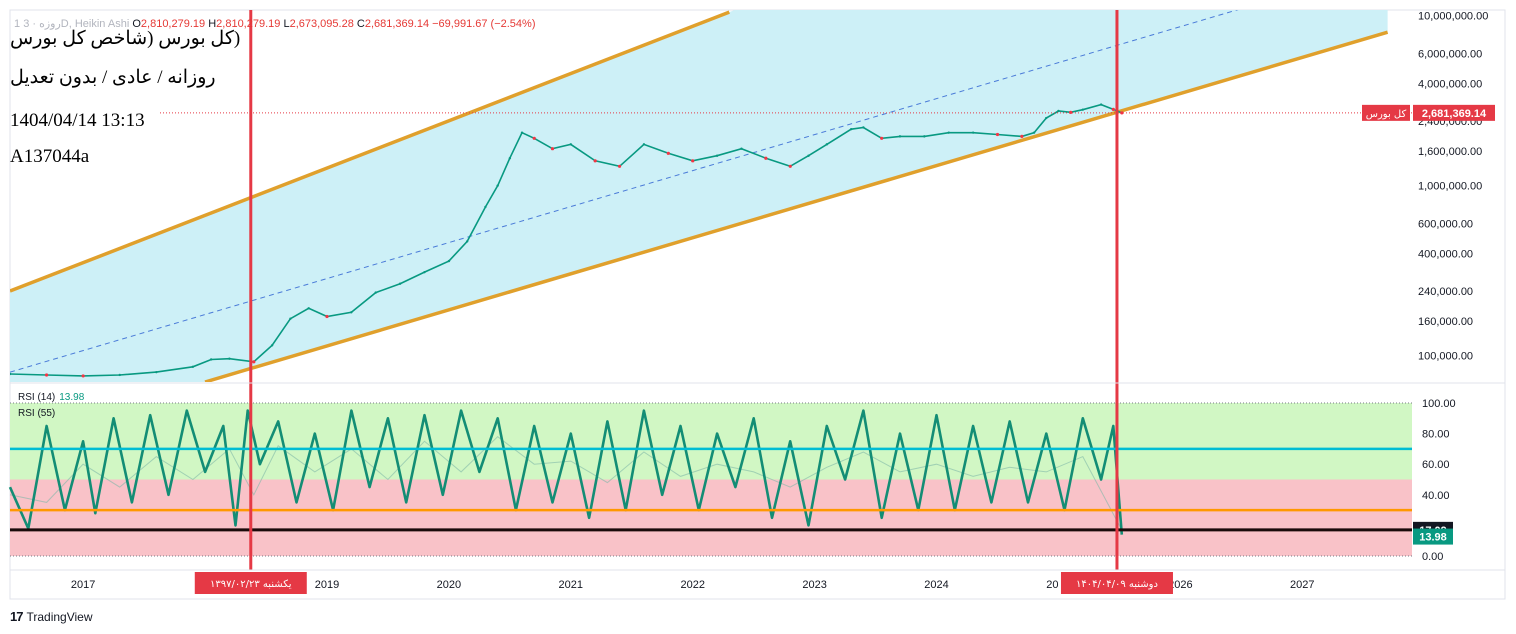 The image size is (1516, 634). I want to click on tradingview-logo: 17 TradingView, so click(51, 616).